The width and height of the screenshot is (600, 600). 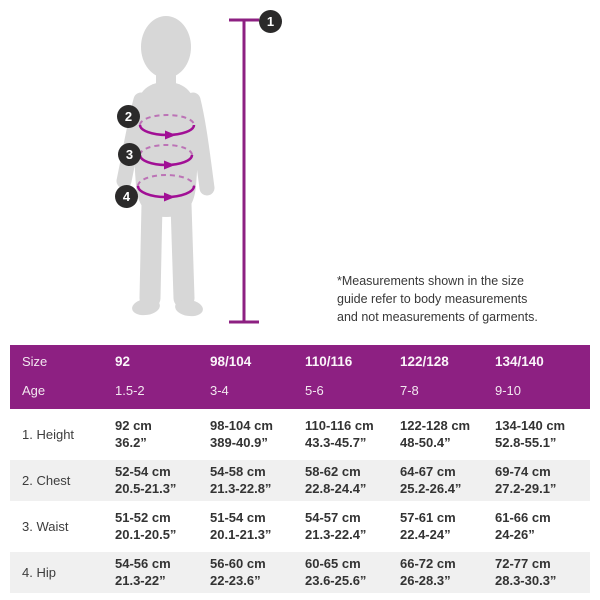 I want to click on cm-value: 57-61 cm, so click(x=428, y=517).